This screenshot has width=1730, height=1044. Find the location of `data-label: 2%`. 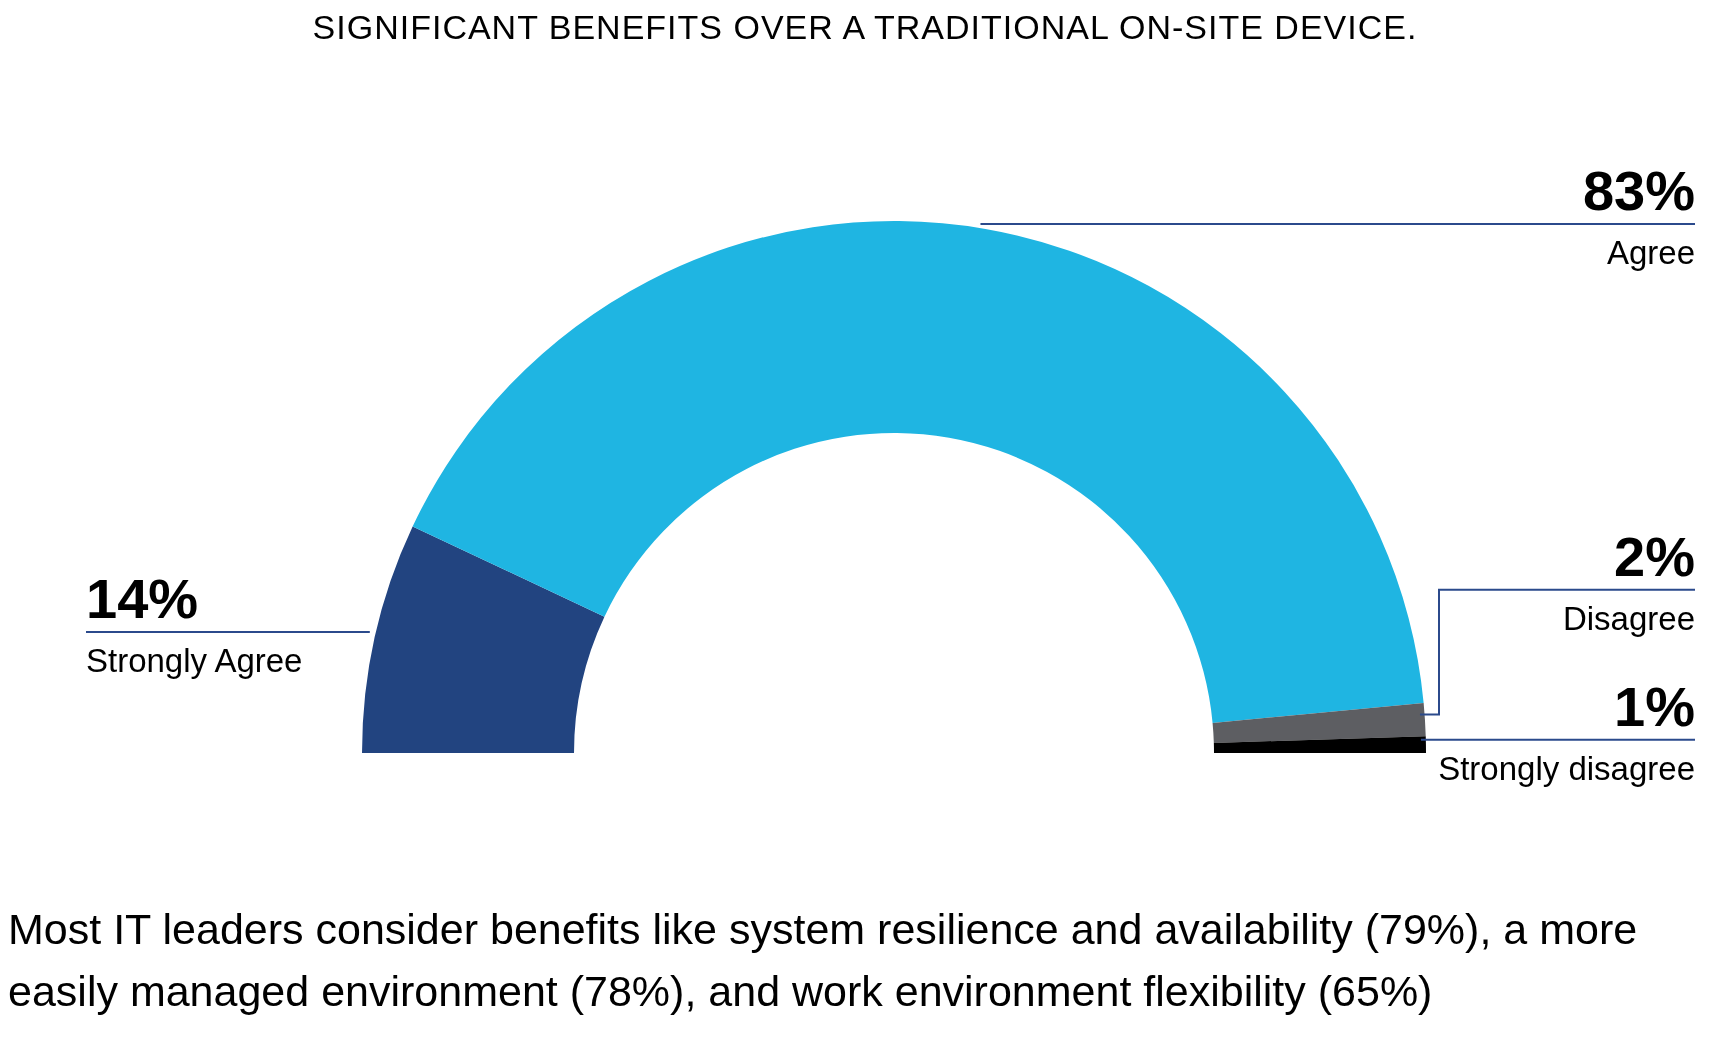

data-label: 2% is located at coordinates (1654, 556).